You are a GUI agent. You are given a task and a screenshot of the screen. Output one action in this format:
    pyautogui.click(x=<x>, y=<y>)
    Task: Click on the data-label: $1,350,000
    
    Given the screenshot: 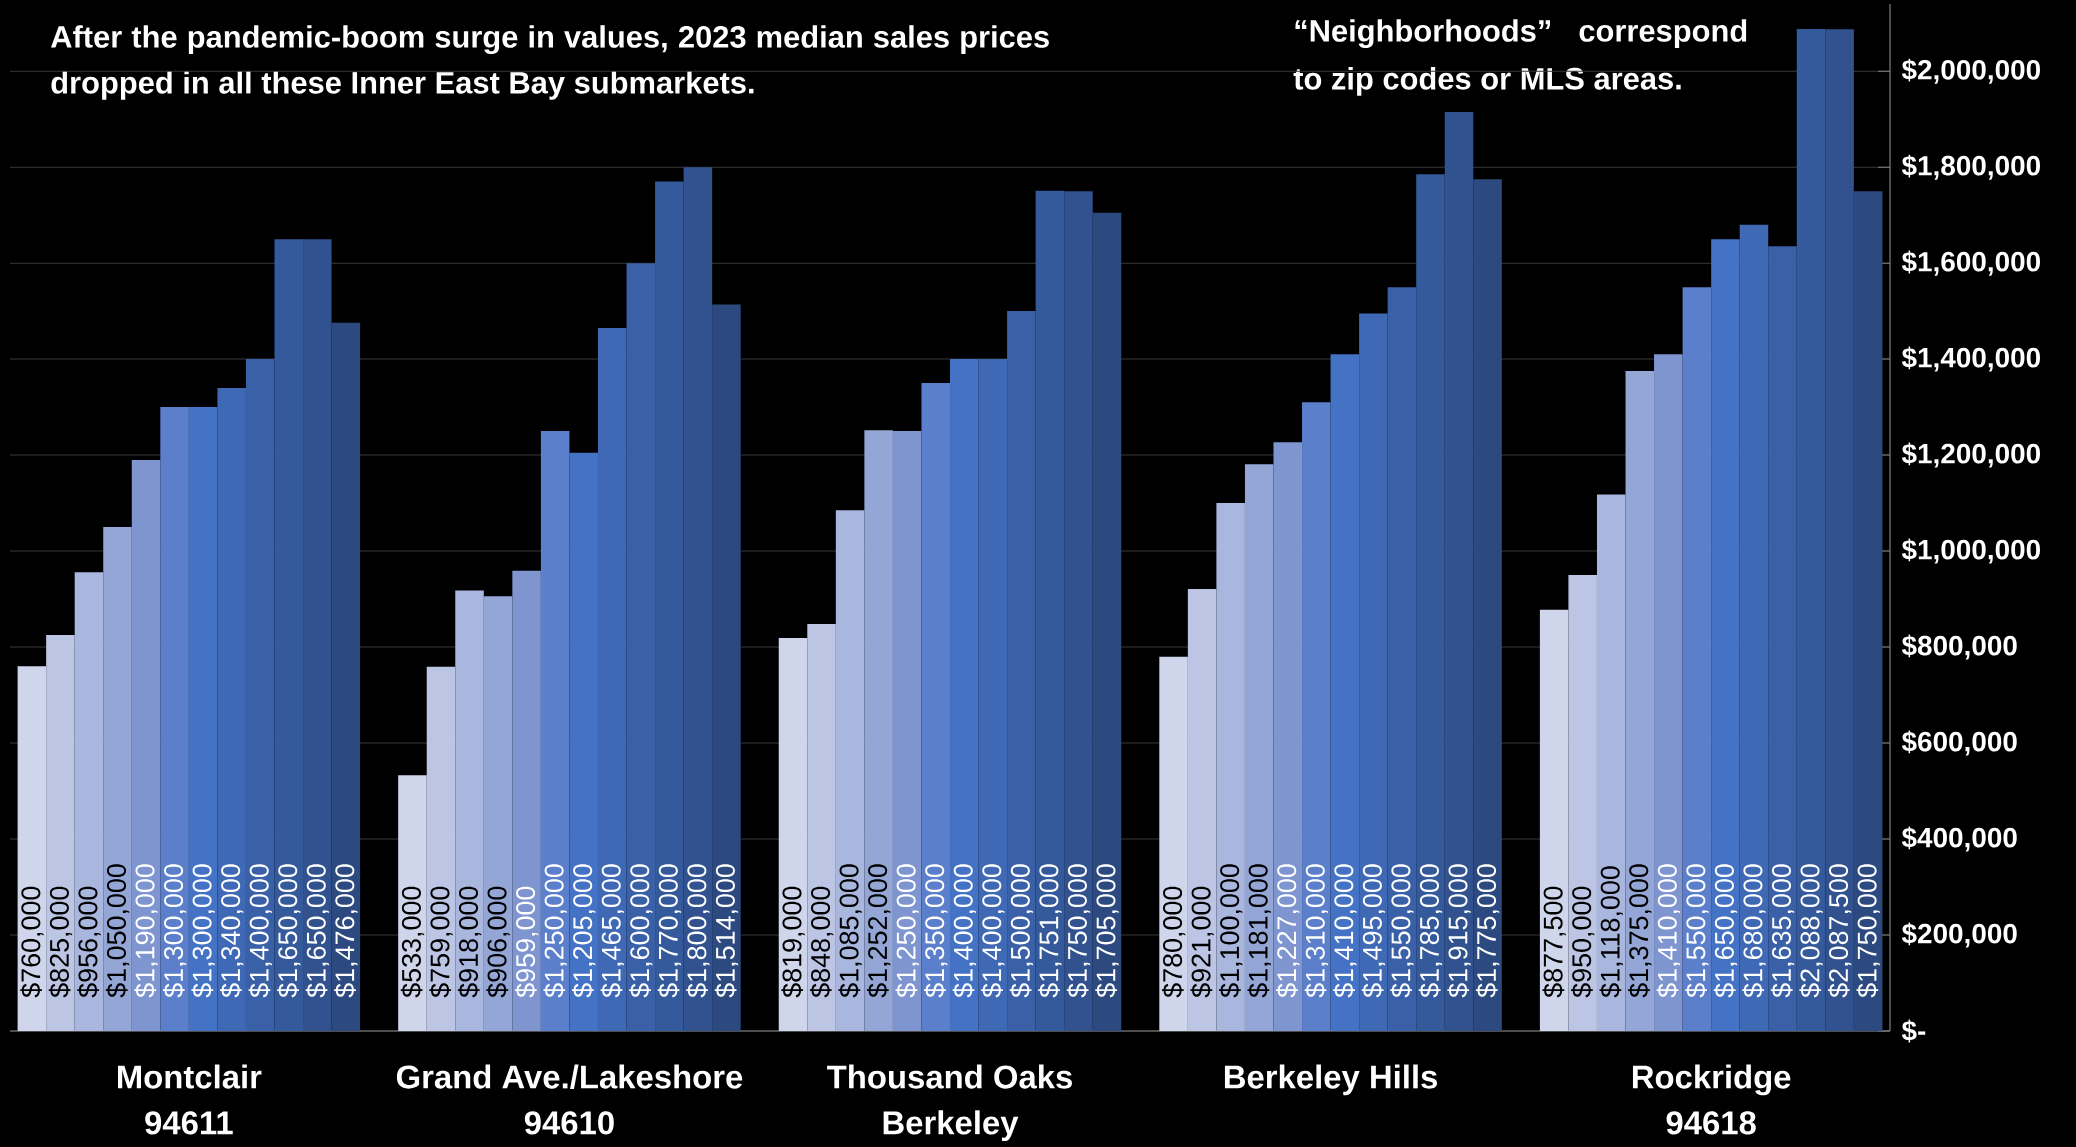 What is the action you would take?
    pyautogui.click(x=936, y=931)
    